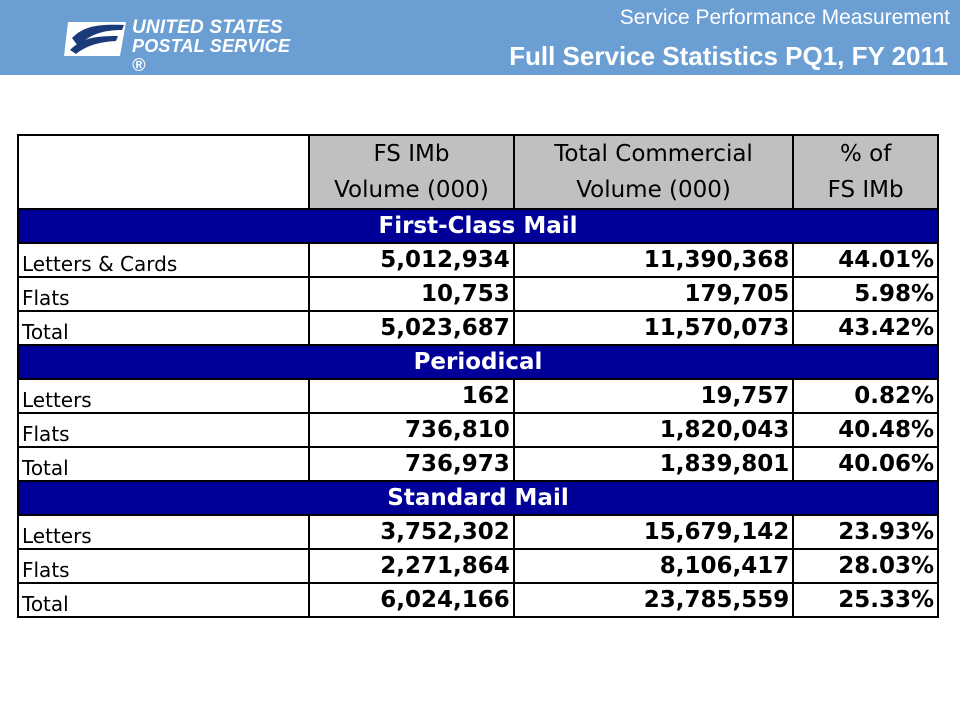 The width and height of the screenshot is (960, 720). What do you see at coordinates (411, 430) in the screenshot?
I see `fs-imb-value: 736,810` at bounding box center [411, 430].